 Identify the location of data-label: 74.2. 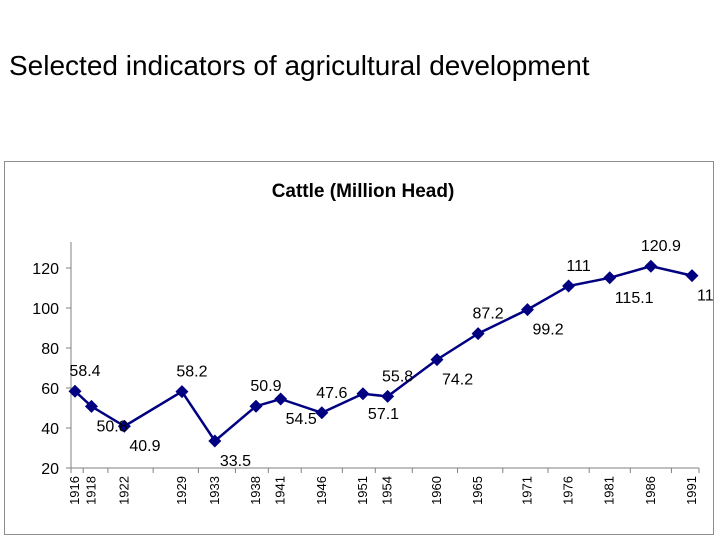
(457, 380).